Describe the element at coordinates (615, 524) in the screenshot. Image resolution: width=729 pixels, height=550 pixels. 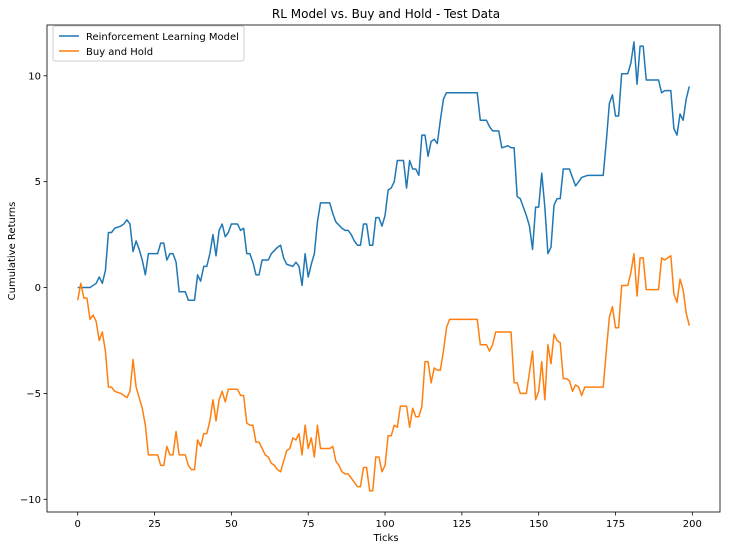
I see `x-tick-label: 175` at that location.